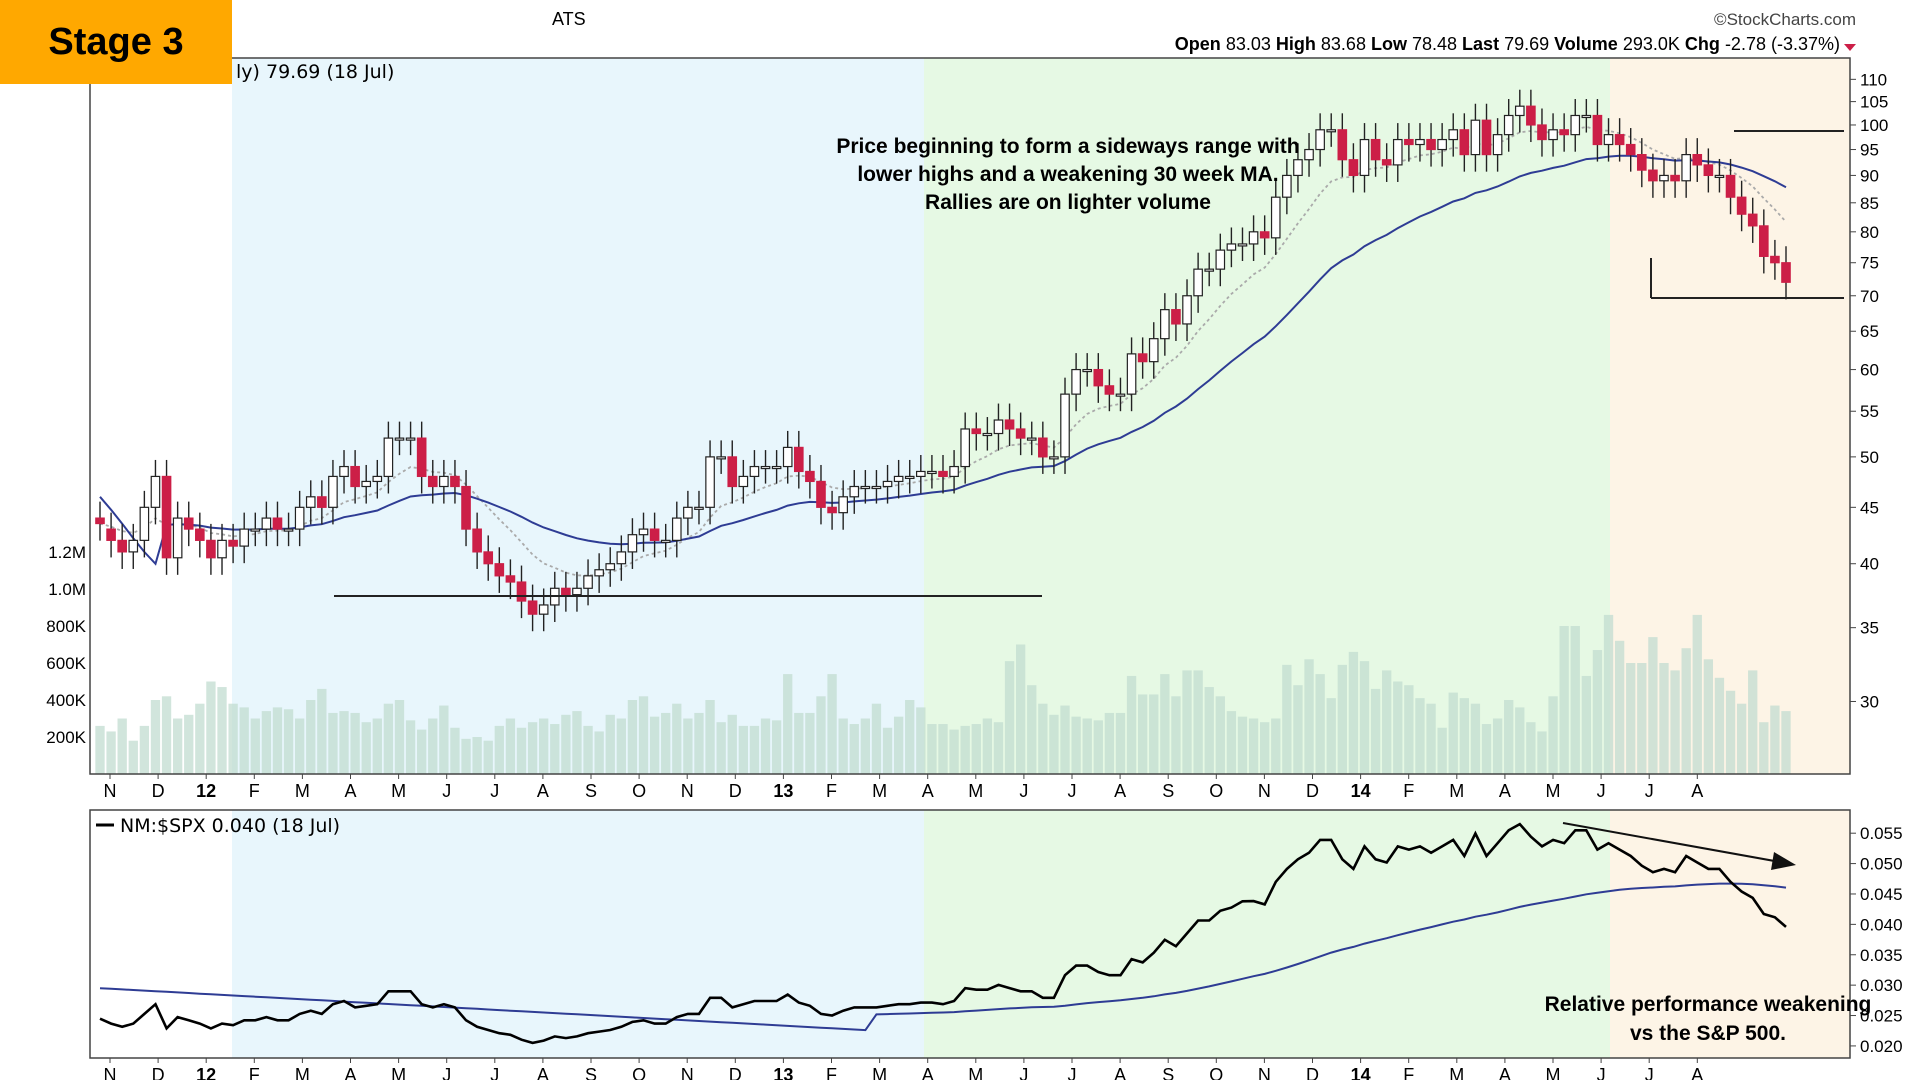  Describe the element at coordinates (1881, 1046) in the screenshot. I see `rs-tick-label: 0.020` at that location.